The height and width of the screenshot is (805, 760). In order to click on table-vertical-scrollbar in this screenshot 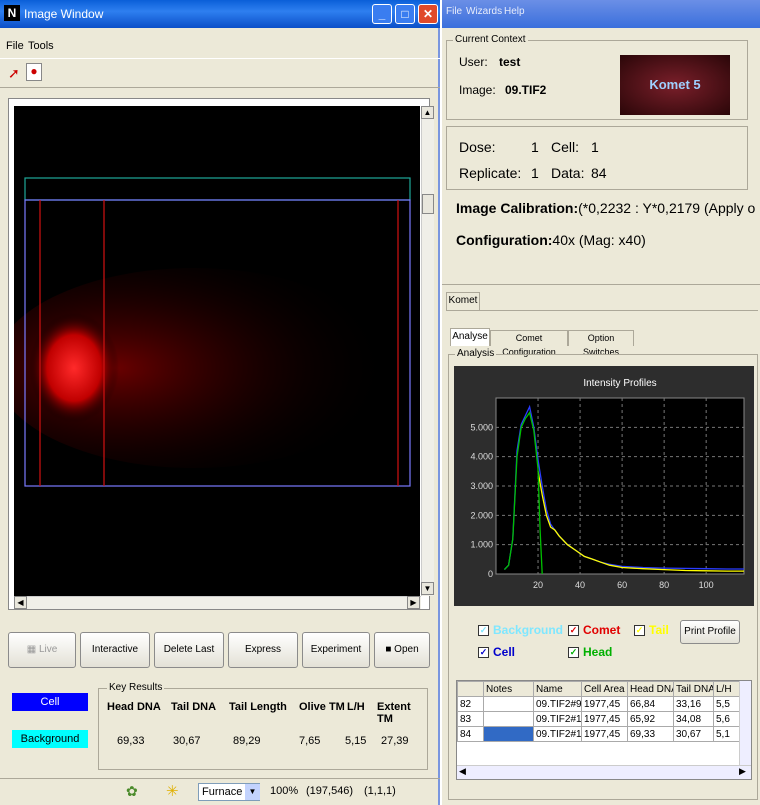, I will do `click(745, 723)`.